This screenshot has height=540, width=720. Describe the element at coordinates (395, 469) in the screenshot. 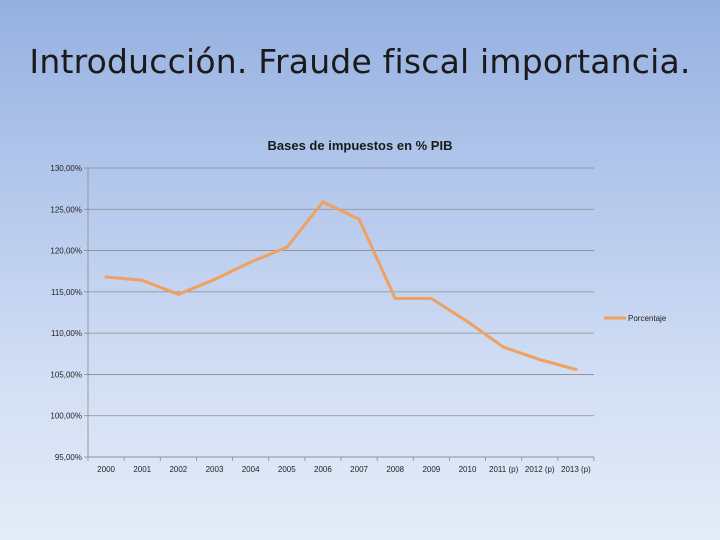

I see `x-tick-label: 2008` at that location.